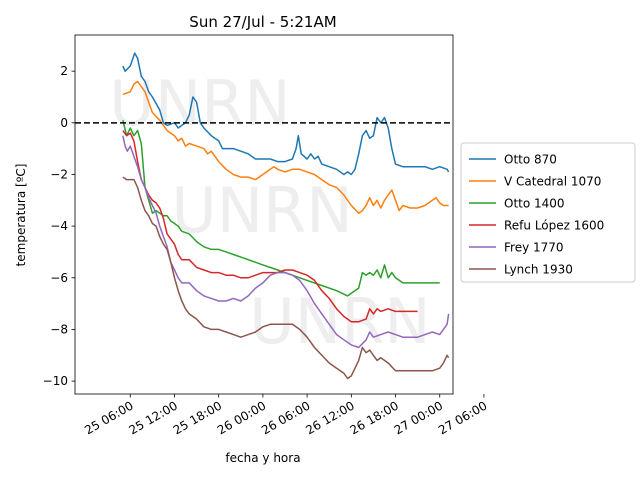  Describe the element at coordinates (339, 321) in the screenshot. I see `watermark-text-3: UNRN` at that location.